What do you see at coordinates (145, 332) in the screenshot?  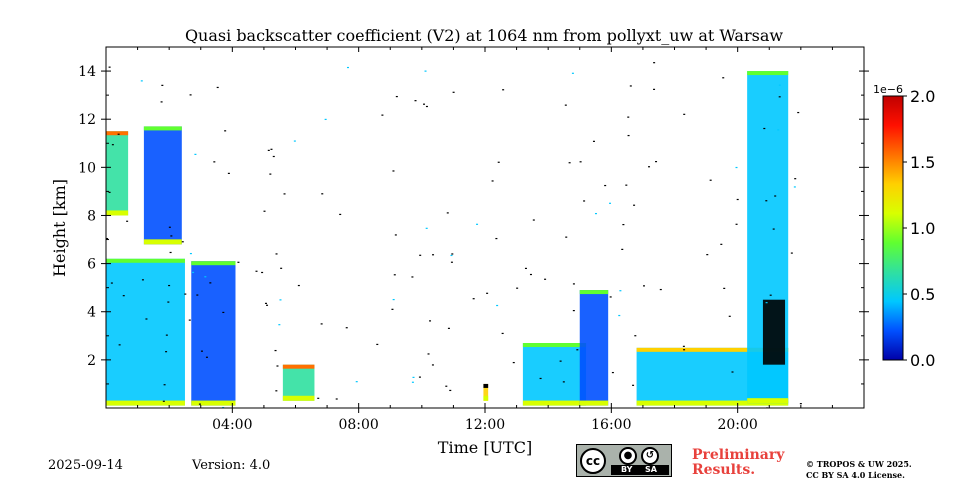 I see `heatmap-feature-boundary-layer-early` at bounding box center [145, 332].